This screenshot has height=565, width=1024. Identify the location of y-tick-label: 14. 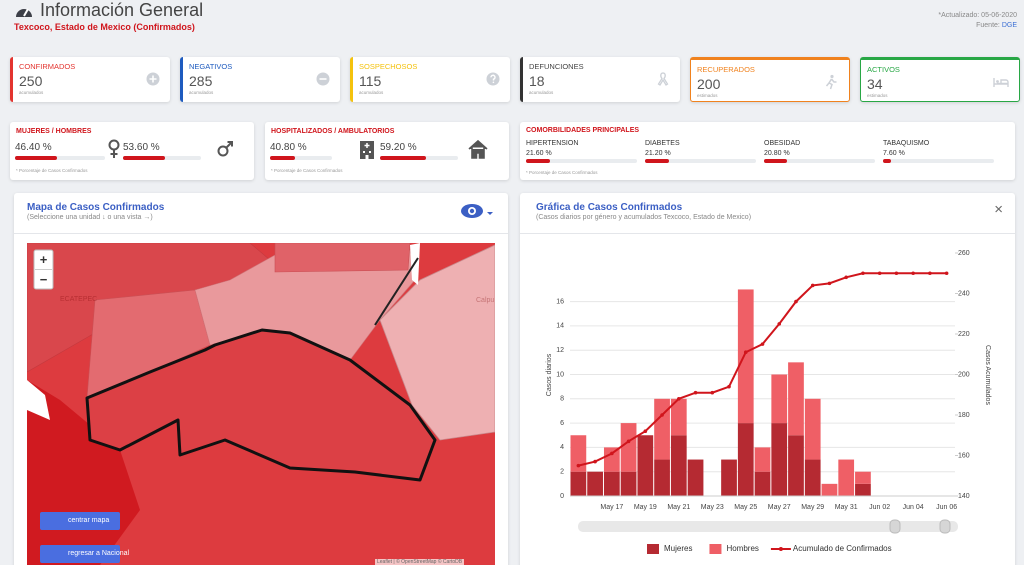
(560, 326).